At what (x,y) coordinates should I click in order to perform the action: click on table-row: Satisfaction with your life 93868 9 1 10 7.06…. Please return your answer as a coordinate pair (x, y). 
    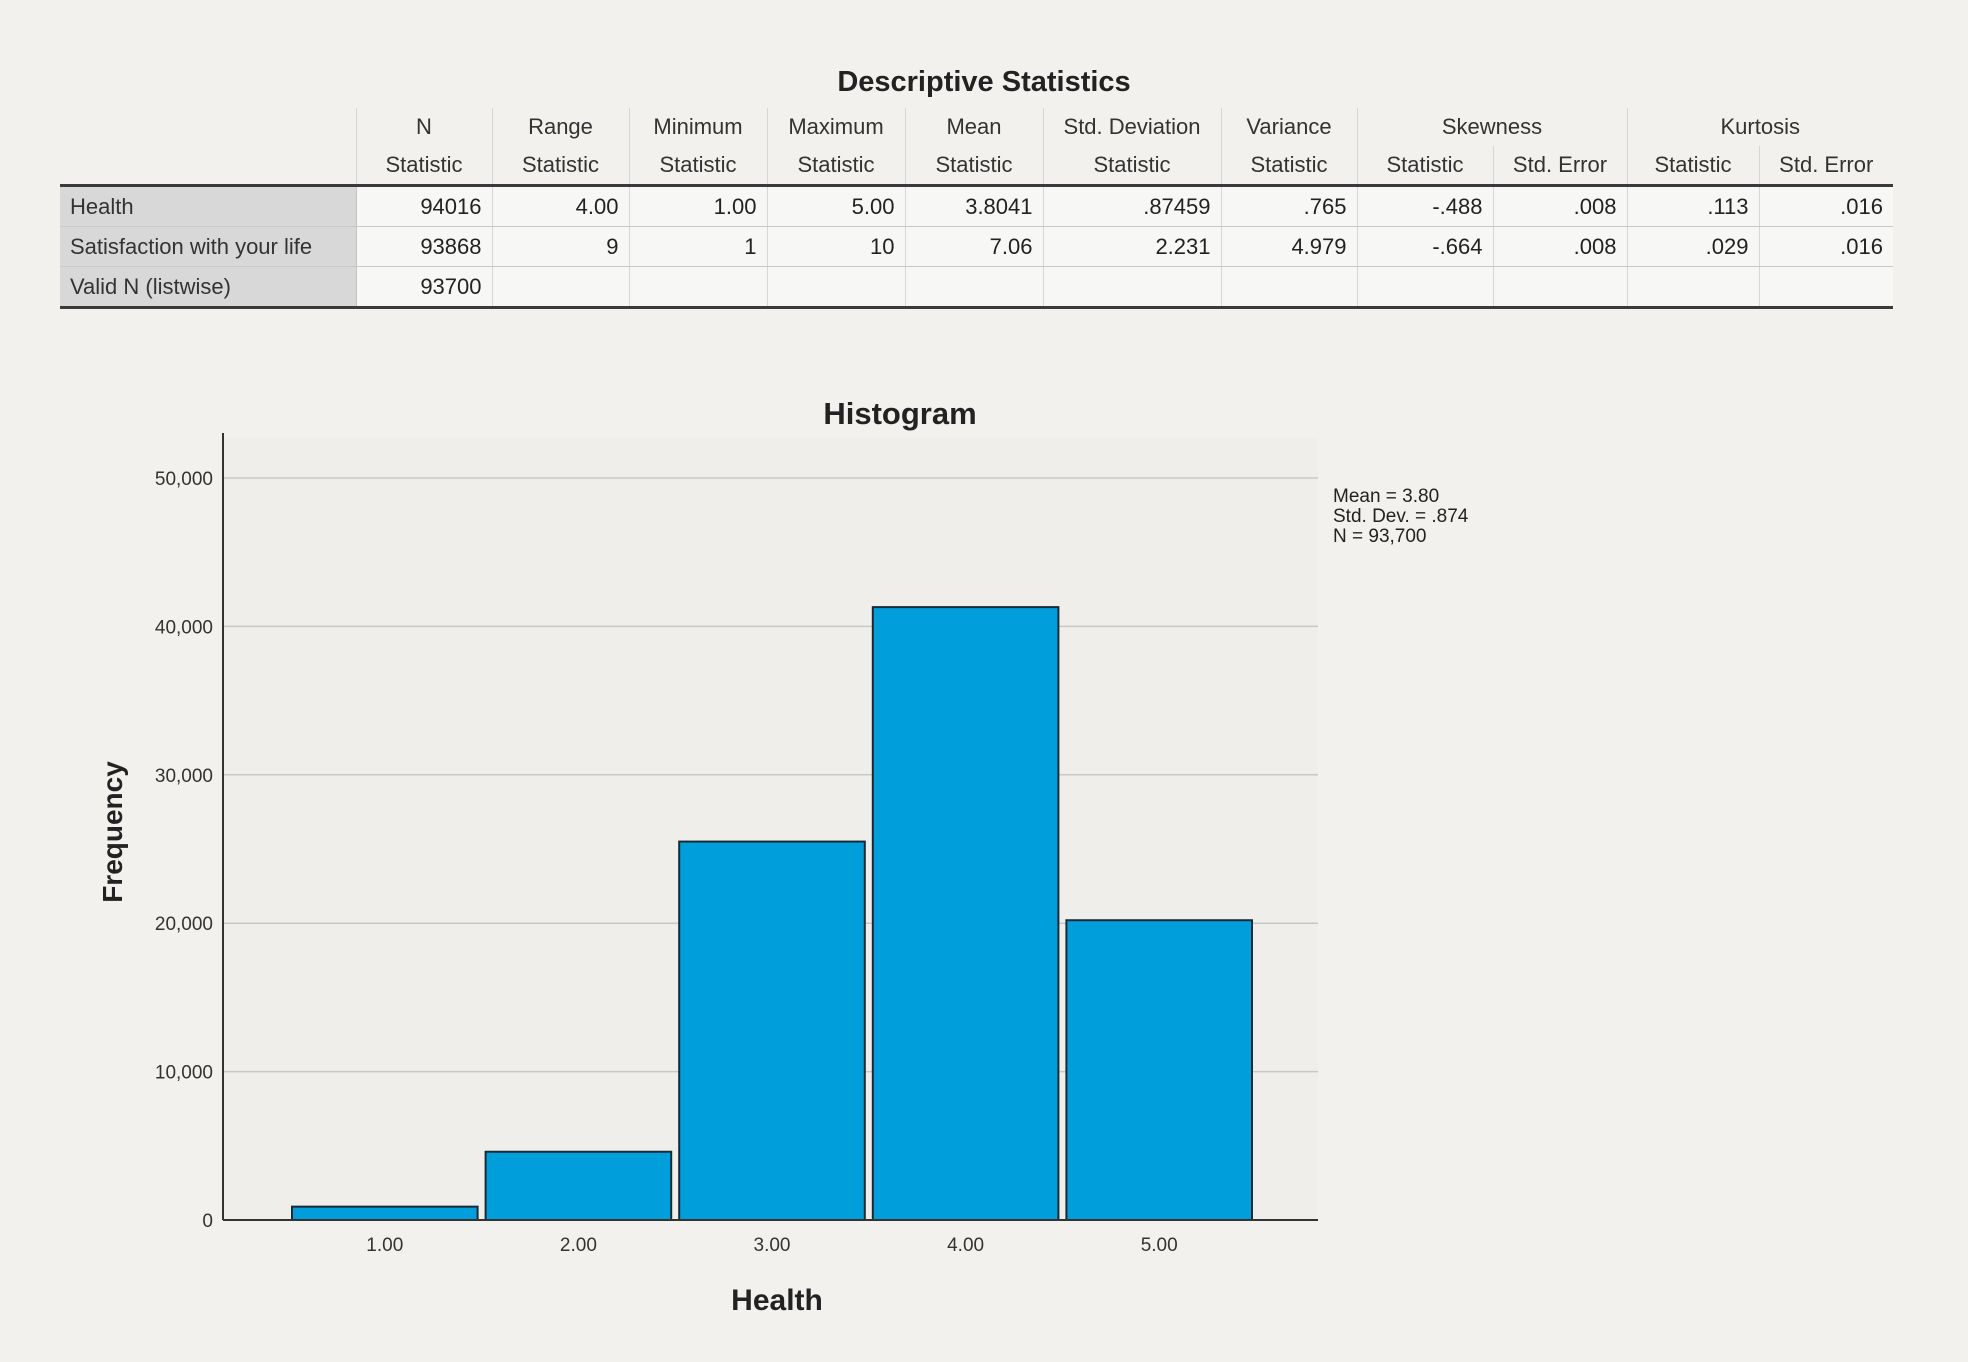
    Looking at the image, I should click on (976, 246).